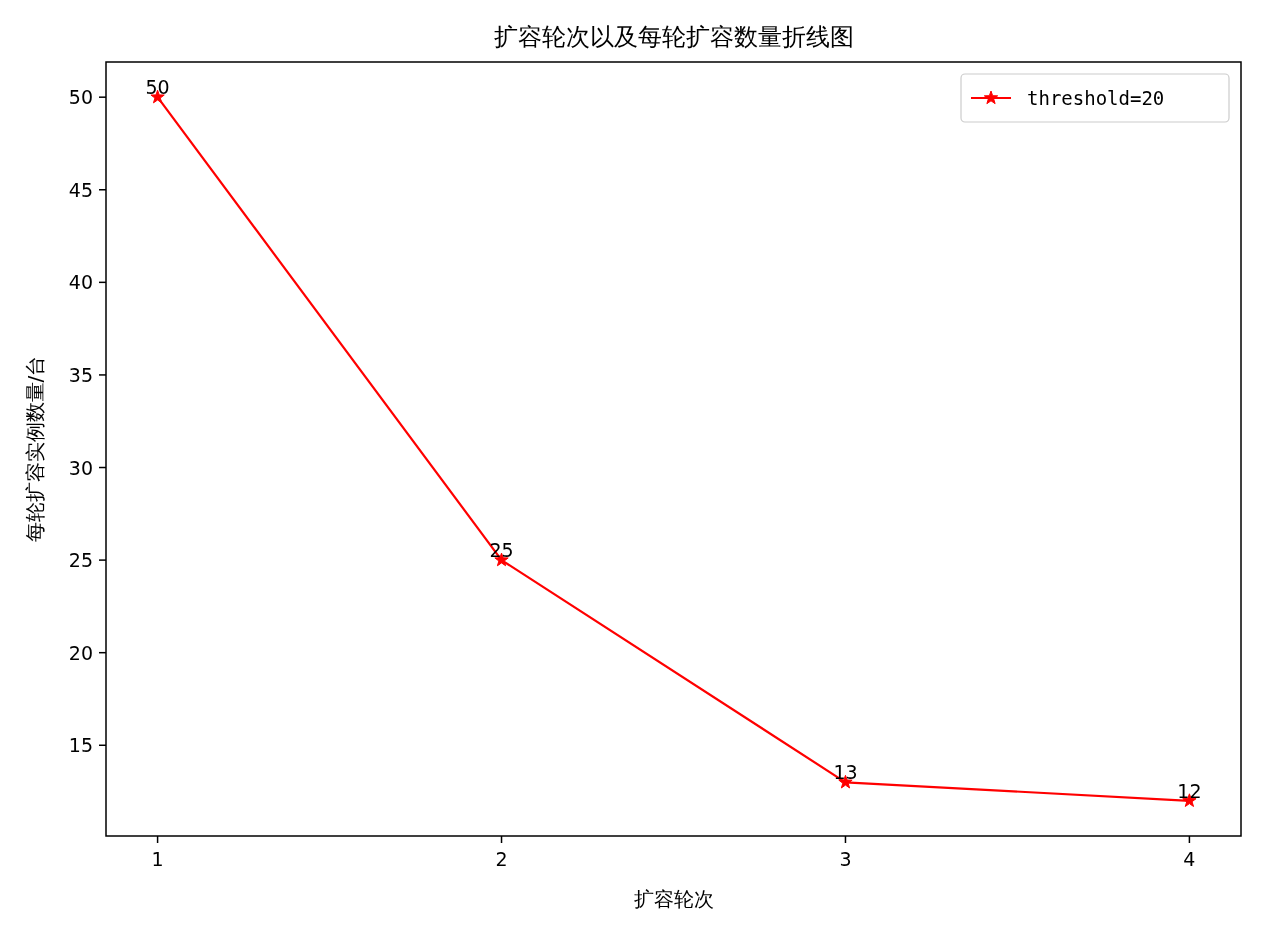 This screenshot has height=928, width=1264. Describe the element at coordinates (157, 859) in the screenshot. I see `x-tick-label: 1` at that location.